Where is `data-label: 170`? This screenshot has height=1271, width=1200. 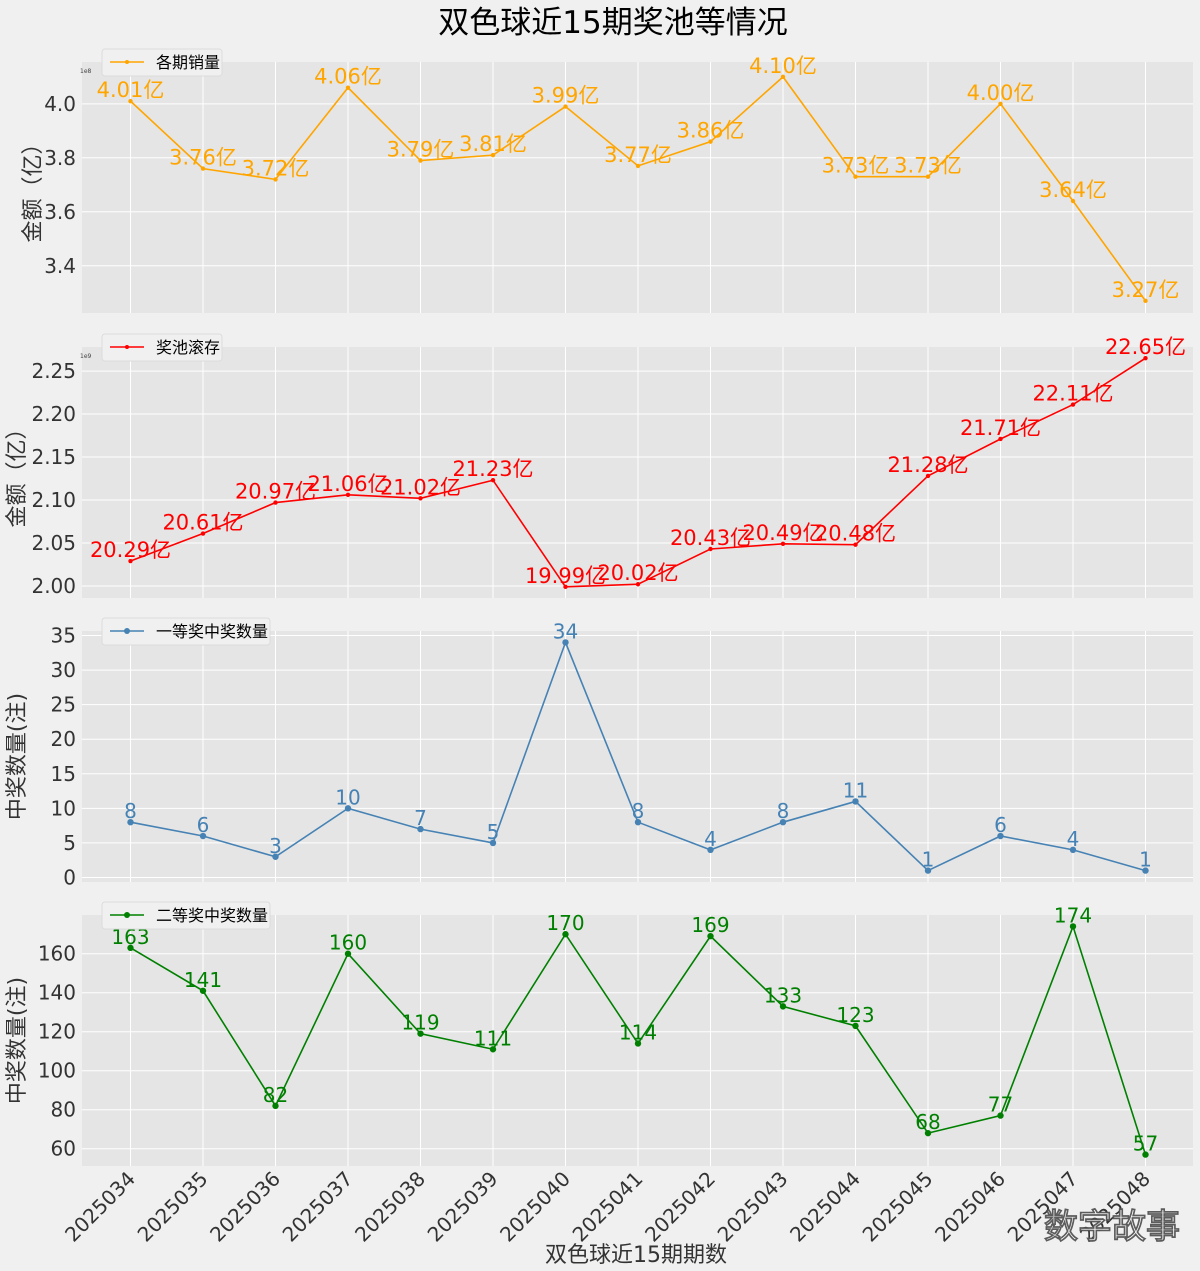
data-label: 170 is located at coordinates (565, 923).